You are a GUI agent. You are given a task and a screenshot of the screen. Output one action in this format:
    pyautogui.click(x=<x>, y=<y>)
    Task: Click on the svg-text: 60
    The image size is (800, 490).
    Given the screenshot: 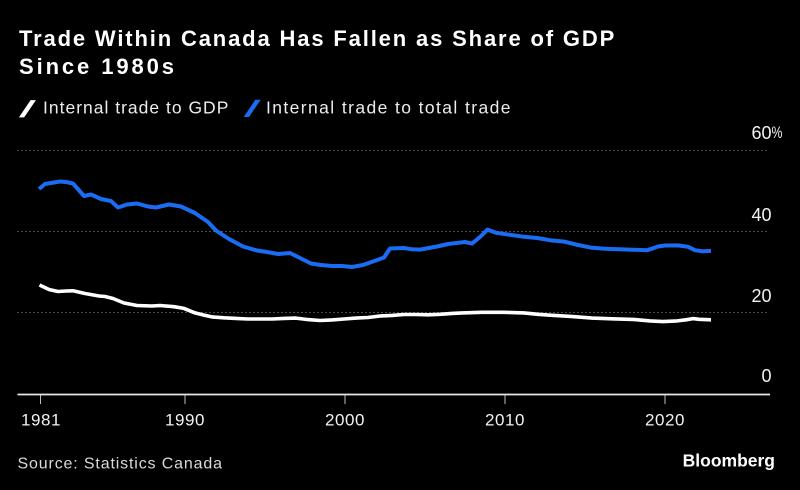 What is the action you would take?
    pyautogui.click(x=761, y=133)
    